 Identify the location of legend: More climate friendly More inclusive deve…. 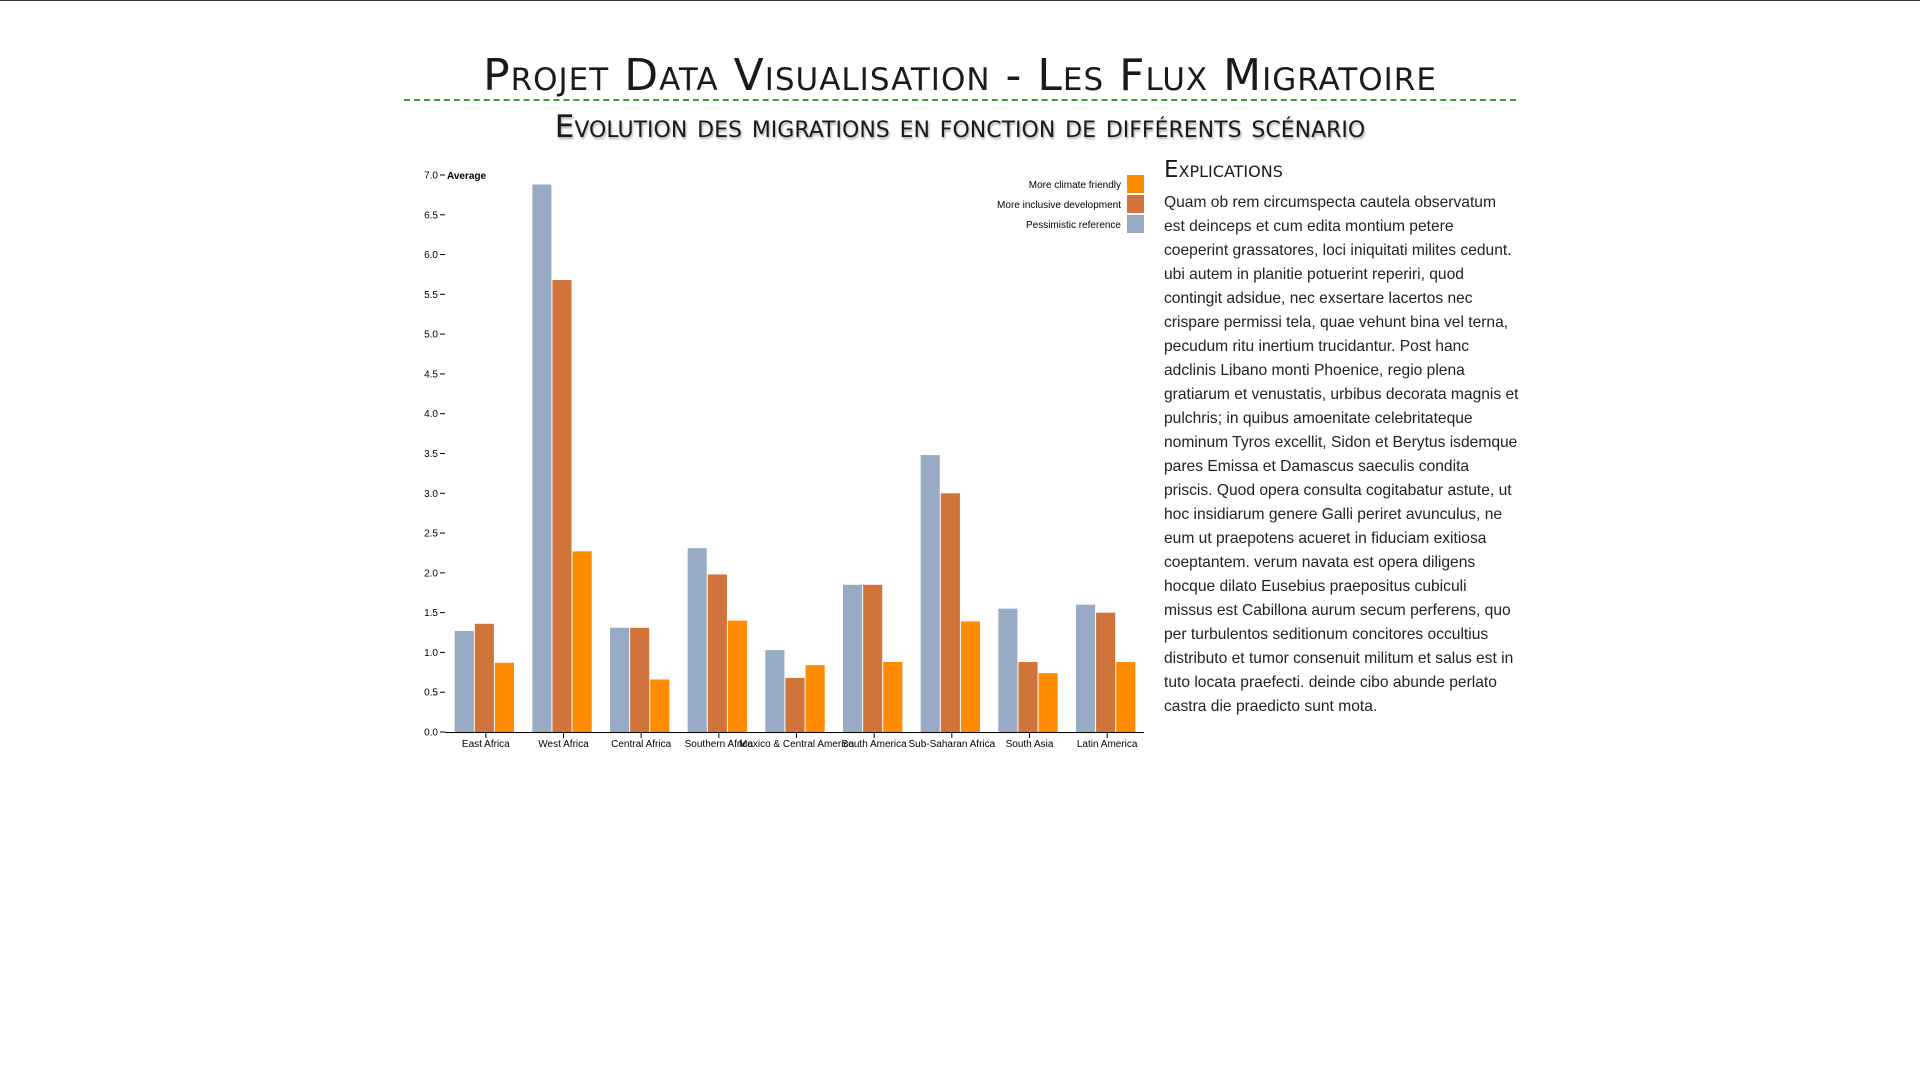
(1070, 204).